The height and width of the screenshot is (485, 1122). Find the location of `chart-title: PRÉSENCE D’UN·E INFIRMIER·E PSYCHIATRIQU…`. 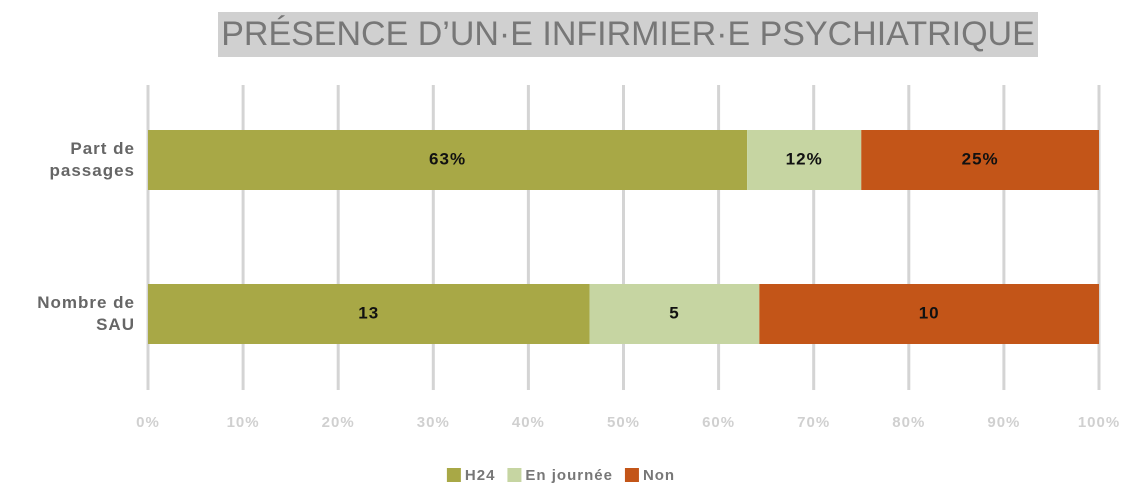

chart-title: PRÉSENCE D’UN·E INFIRMIER·E PSYCHIATRIQU… is located at coordinates (628, 34).